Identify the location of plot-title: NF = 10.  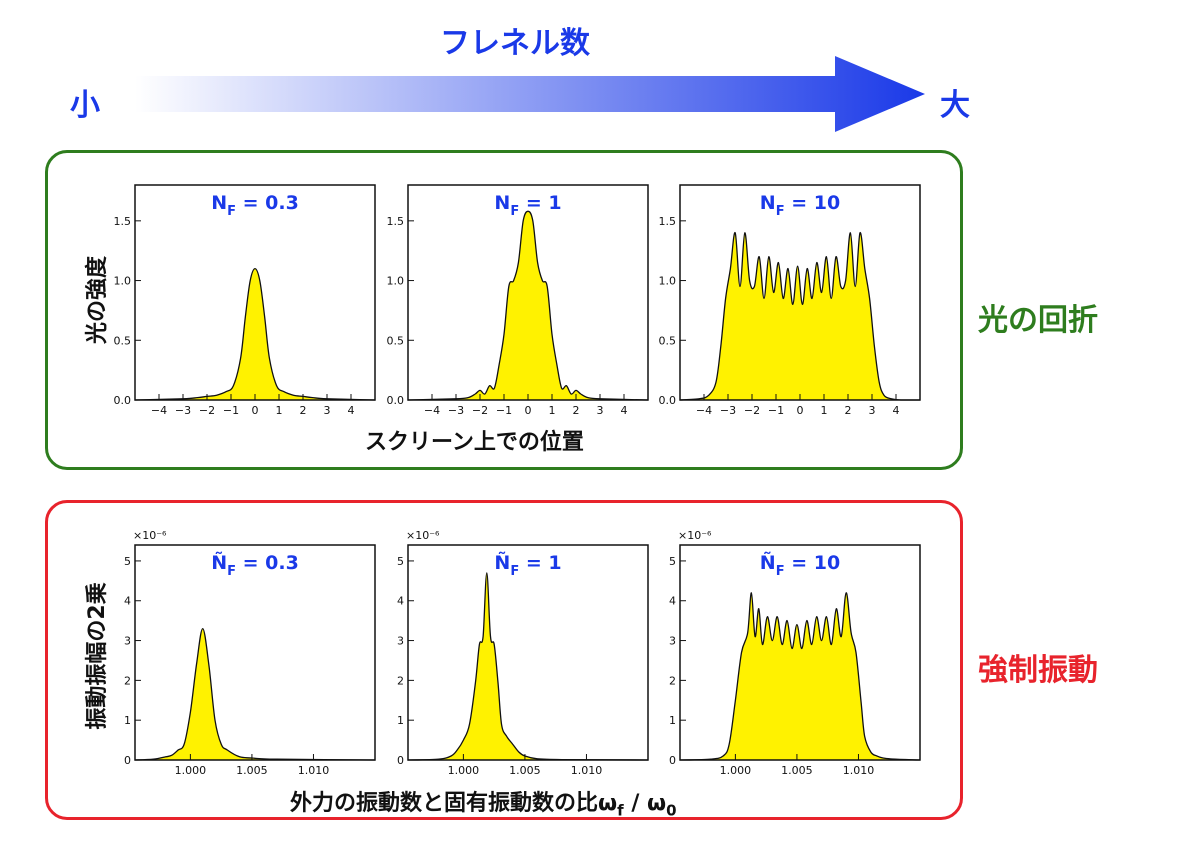
(800, 205).